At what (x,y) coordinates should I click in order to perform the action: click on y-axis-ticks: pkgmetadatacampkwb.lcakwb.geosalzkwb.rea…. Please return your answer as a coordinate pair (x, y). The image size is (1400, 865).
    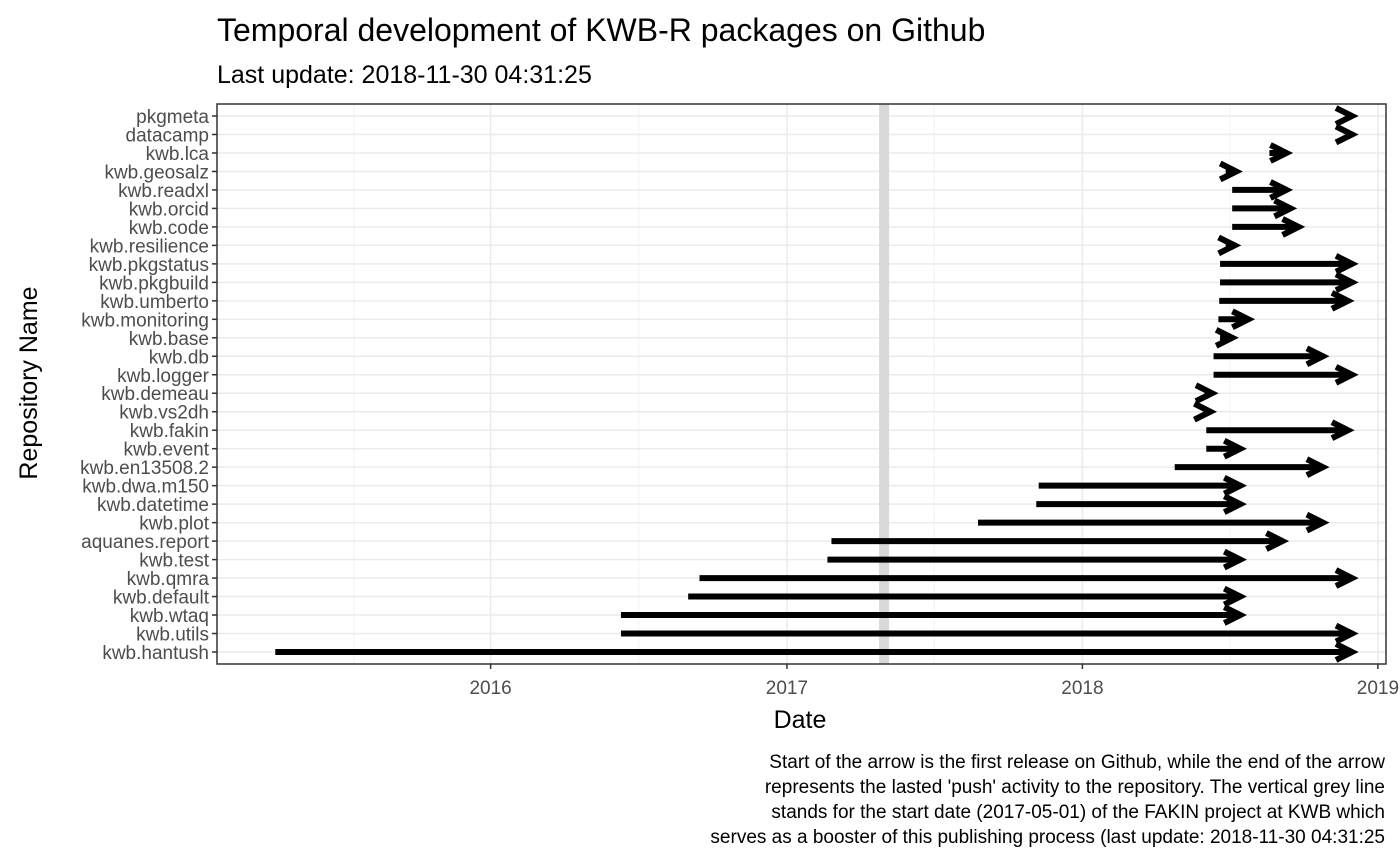
    Looking at the image, I should click on (148, 385).